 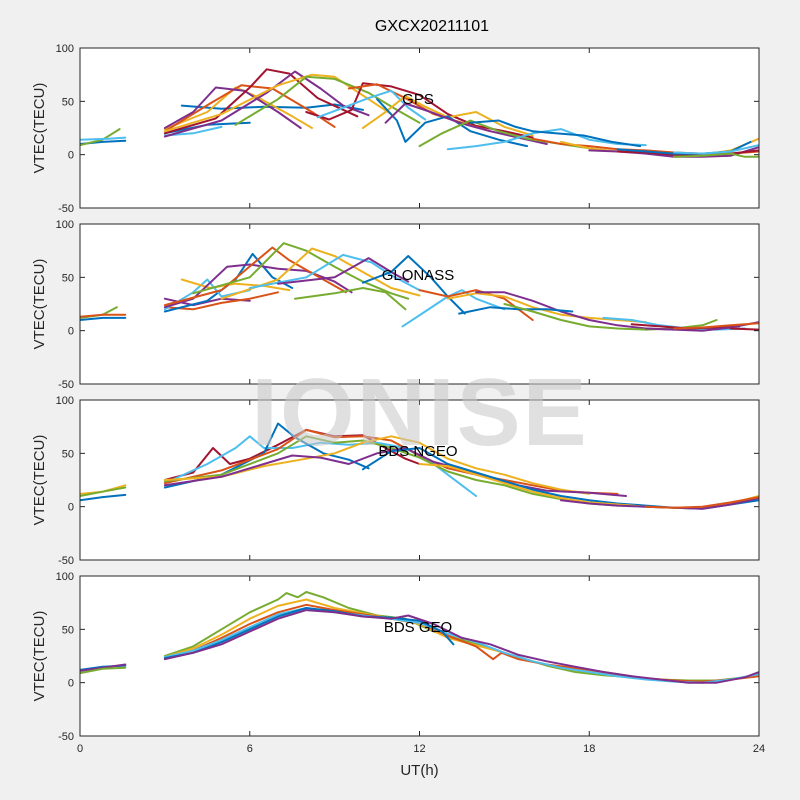 What do you see at coordinates (419, 770) in the screenshot?
I see `x-axis-label: UT(h)` at bounding box center [419, 770].